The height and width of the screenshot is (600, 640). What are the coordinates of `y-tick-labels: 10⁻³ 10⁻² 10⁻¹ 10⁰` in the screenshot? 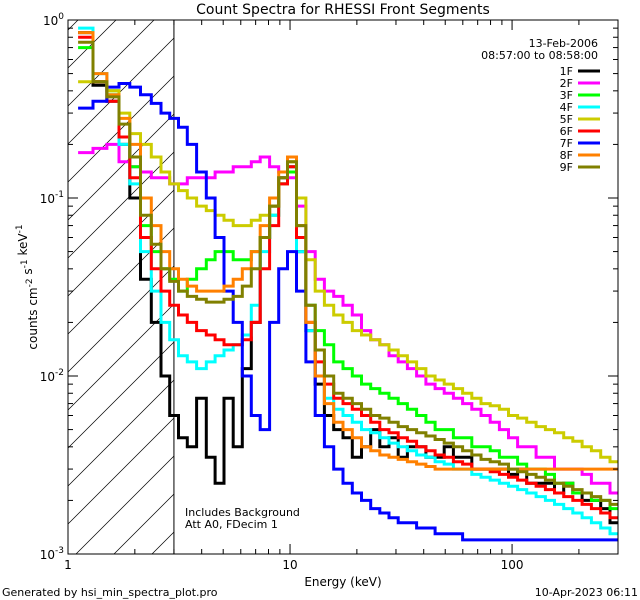 It's located at (52, 287).